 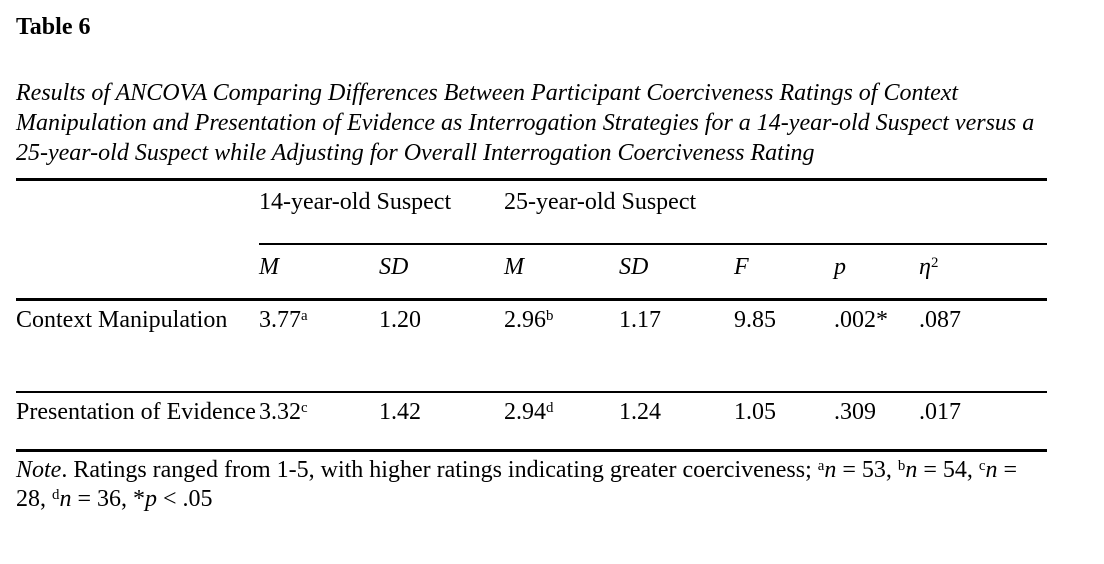 I want to click on footnote-marker-d: d, so click(x=550, y=408).